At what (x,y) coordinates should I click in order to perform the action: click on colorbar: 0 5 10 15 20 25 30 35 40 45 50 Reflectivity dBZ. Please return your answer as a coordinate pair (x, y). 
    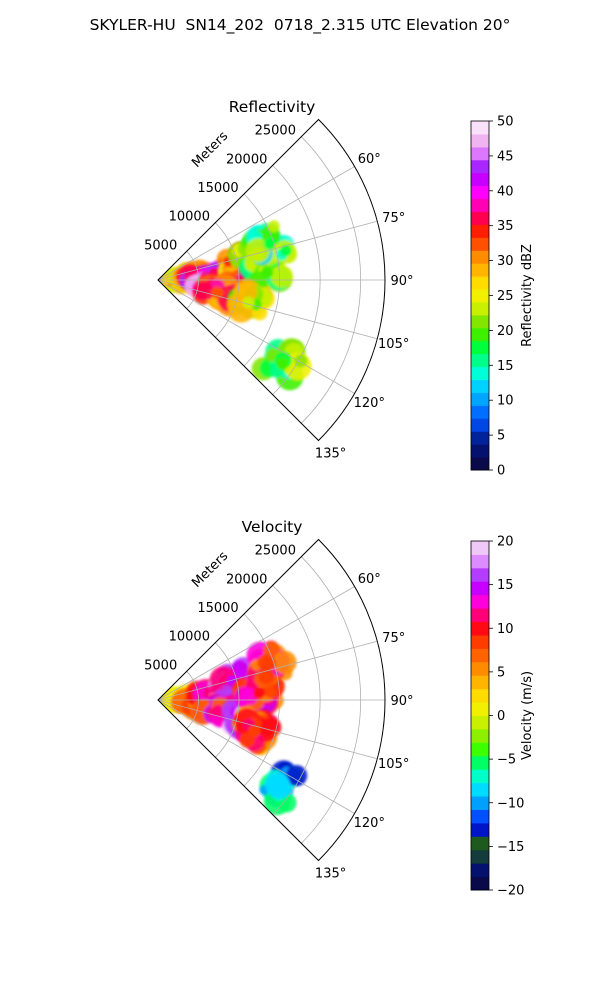
    Looking at the image, I should click on (502, 297).